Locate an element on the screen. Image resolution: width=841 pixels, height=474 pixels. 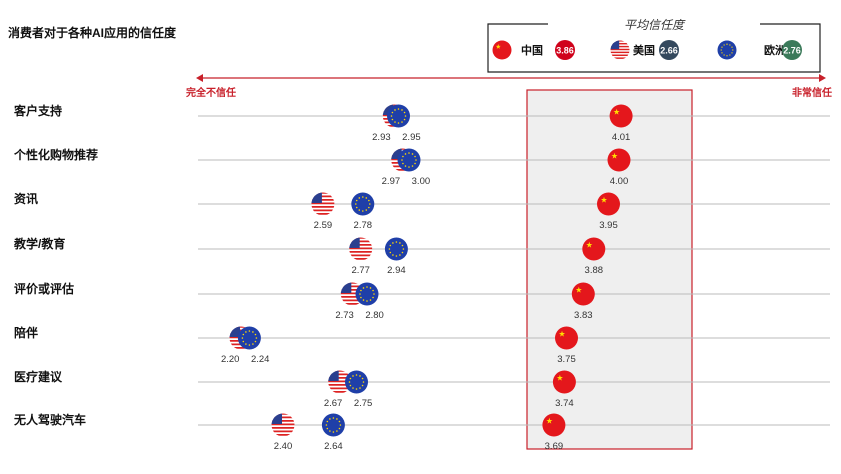
axis-right-label: 非常信任 is located at coordinates (812, 92).